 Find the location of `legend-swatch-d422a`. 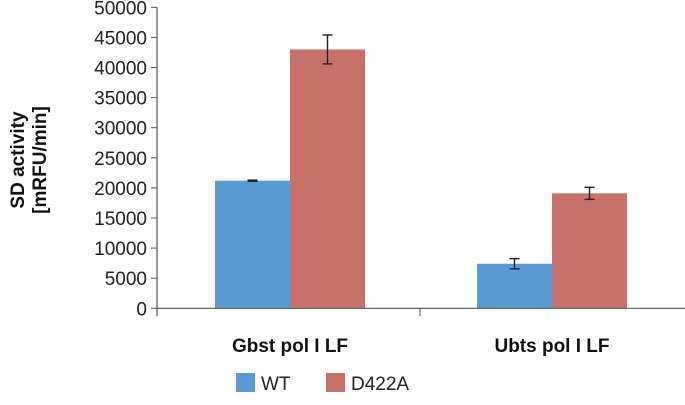

legend-swatch-d422a is located at coordinates (335, 382).